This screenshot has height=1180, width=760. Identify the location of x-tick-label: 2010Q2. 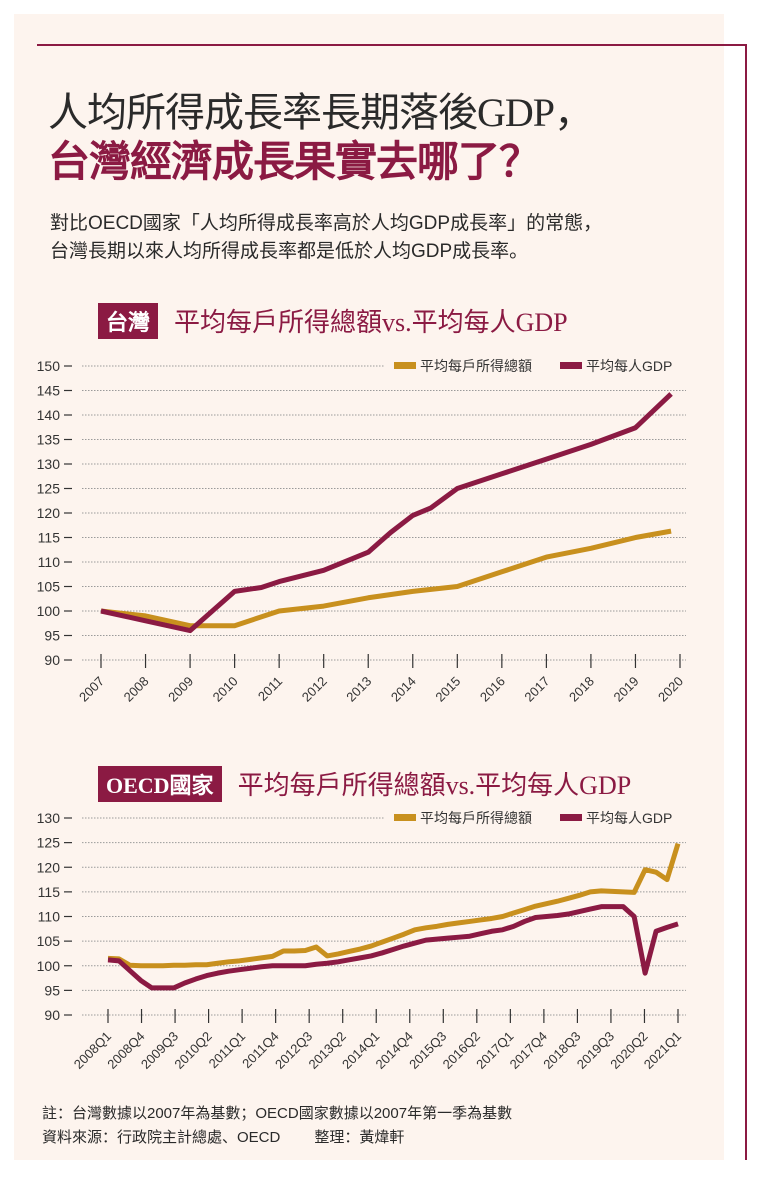
(192, 1050).